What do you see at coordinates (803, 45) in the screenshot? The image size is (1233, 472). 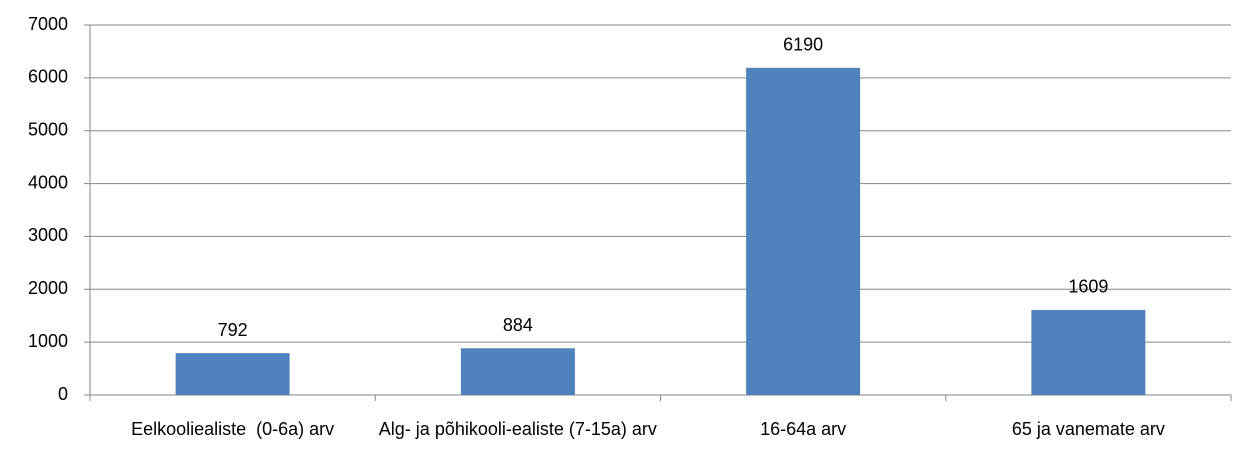 I see `data-label: 6190` at bounding box center [803, 45].